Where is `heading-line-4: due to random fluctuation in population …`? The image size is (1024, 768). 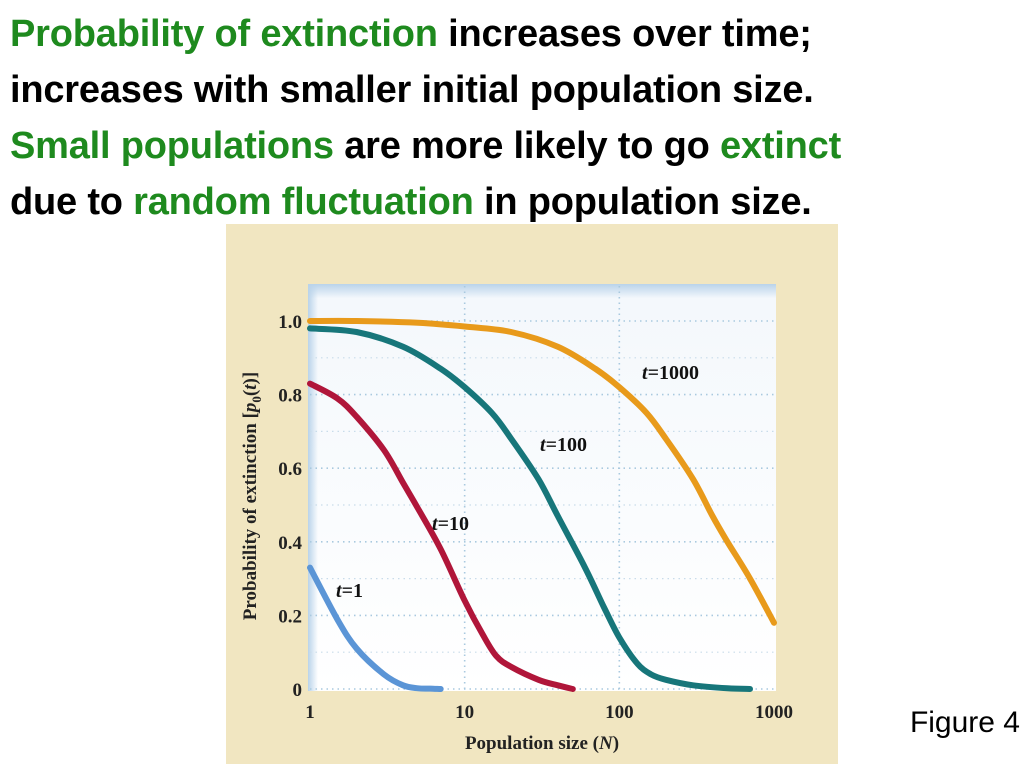
heading-line-4: due to random fluctuation in population … is located at coordinates (515, 202).